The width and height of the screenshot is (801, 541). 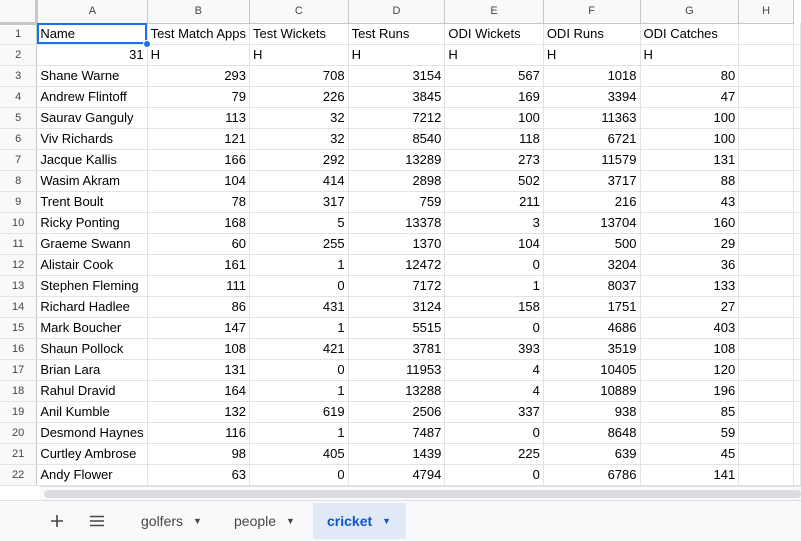 I want to click on cell: 31, so click(x=92, y=55).